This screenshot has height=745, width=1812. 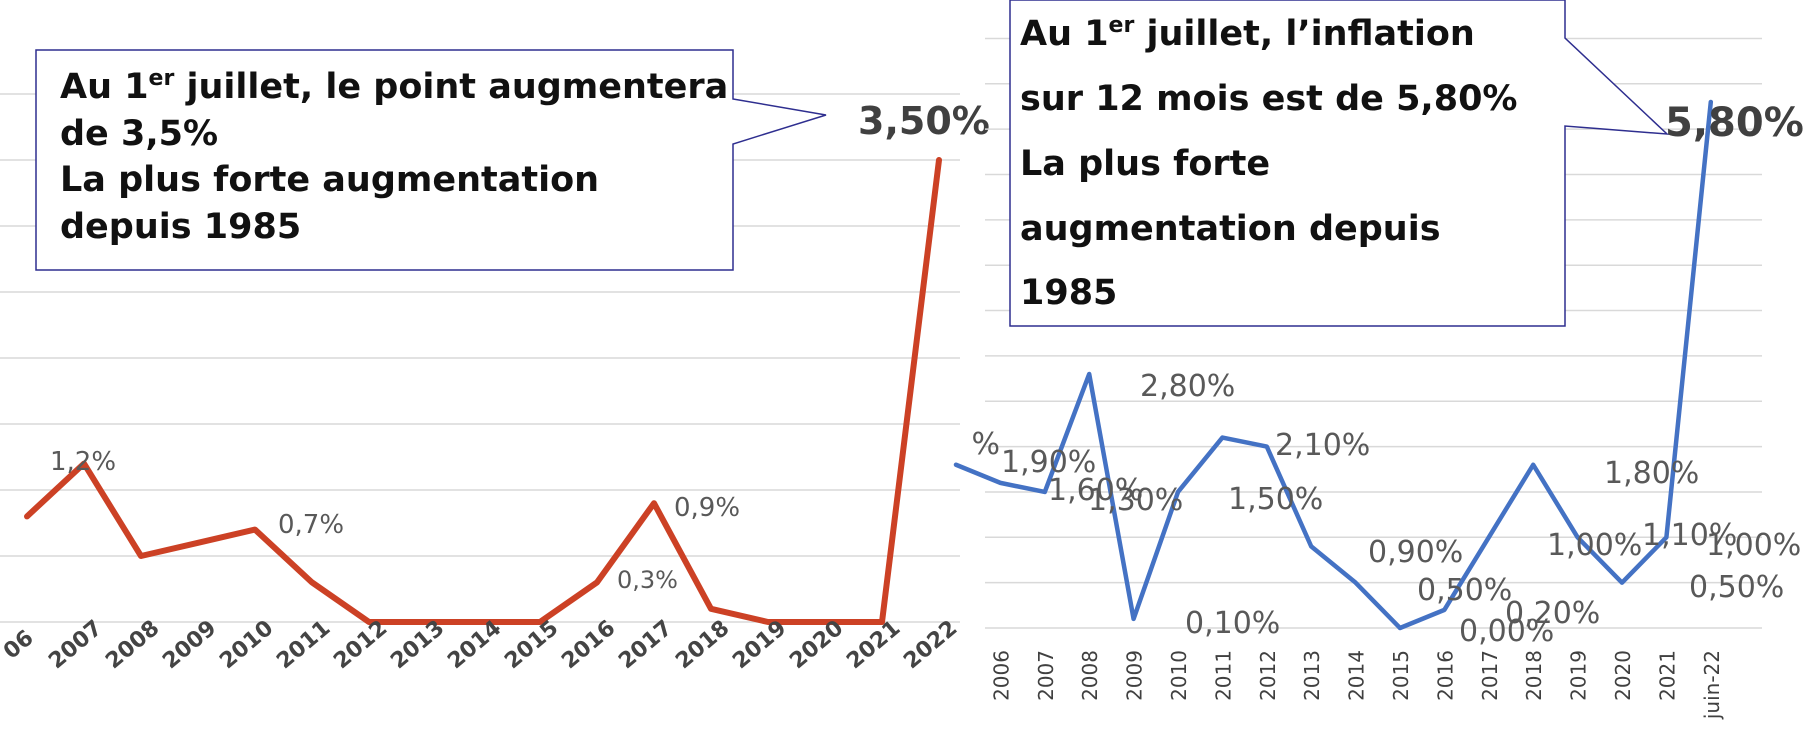 I want to click on right-x-tick-label: 2013, so click(x=1312, y=675).